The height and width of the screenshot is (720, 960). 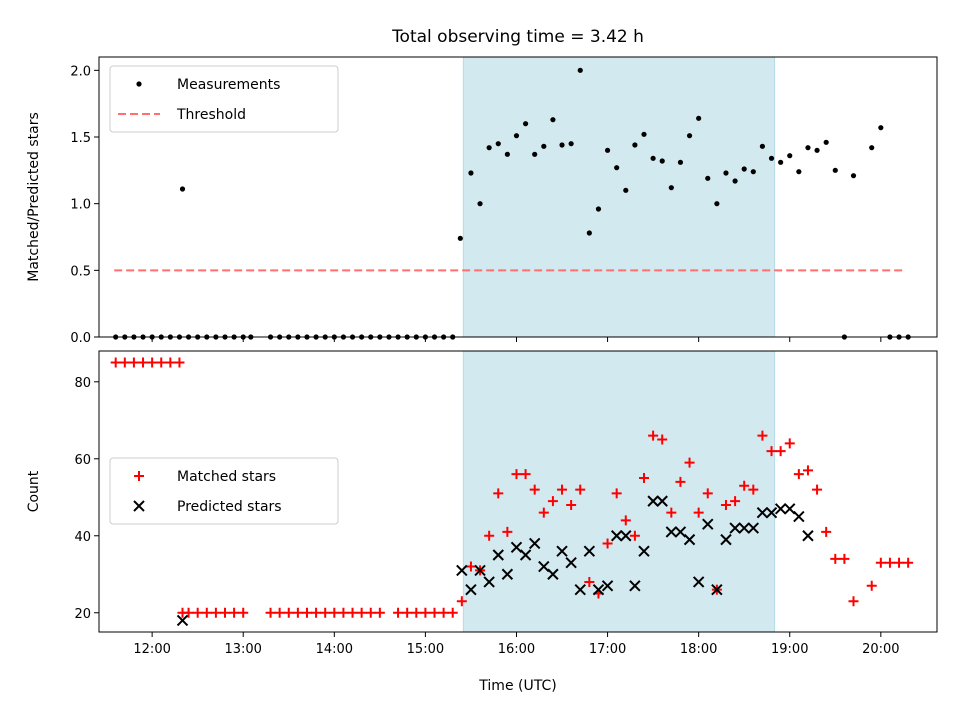 I want to click on legend: Measurements Threshold, so click(x=224, y=99).